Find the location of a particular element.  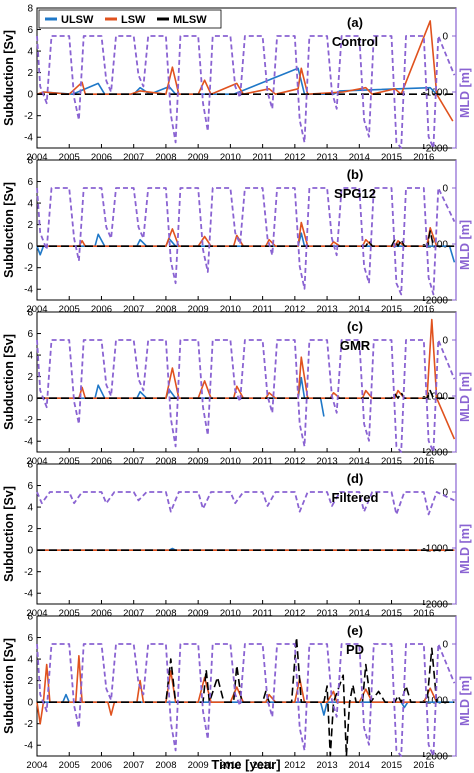

panel-title: GMR is located at coordinates (355, 345).